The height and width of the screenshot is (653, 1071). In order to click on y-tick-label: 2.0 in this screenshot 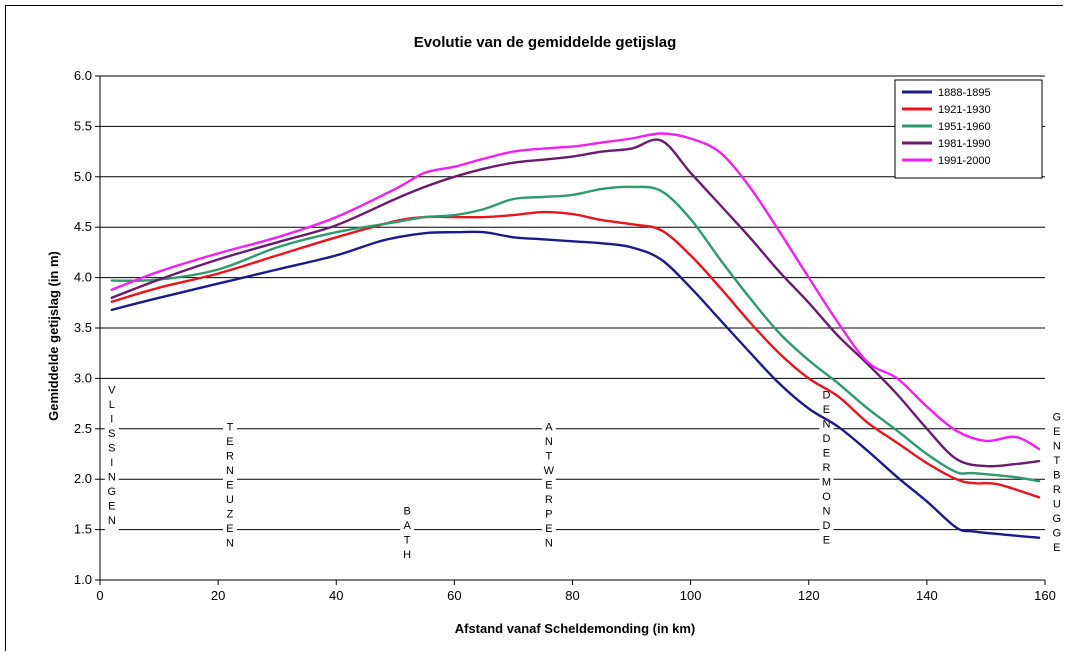, I will do `click(83, 478)`.